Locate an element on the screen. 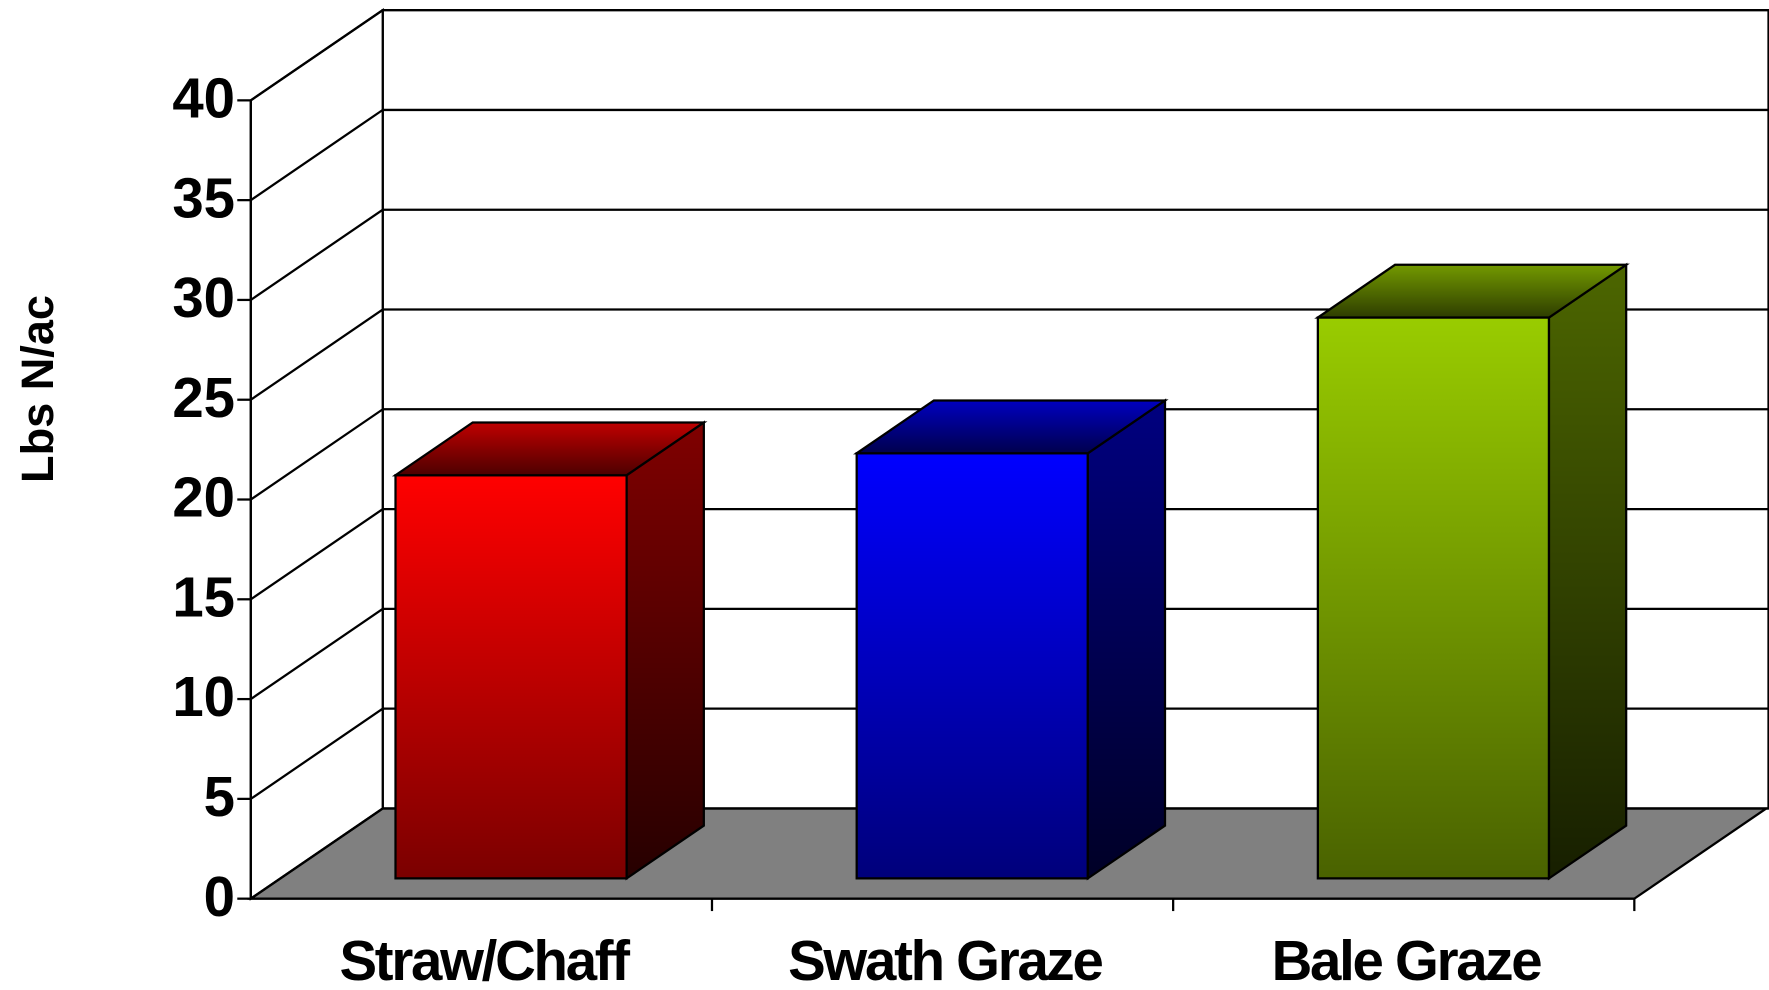  y-tick-label: 25 is located at coordinates (203, 397).